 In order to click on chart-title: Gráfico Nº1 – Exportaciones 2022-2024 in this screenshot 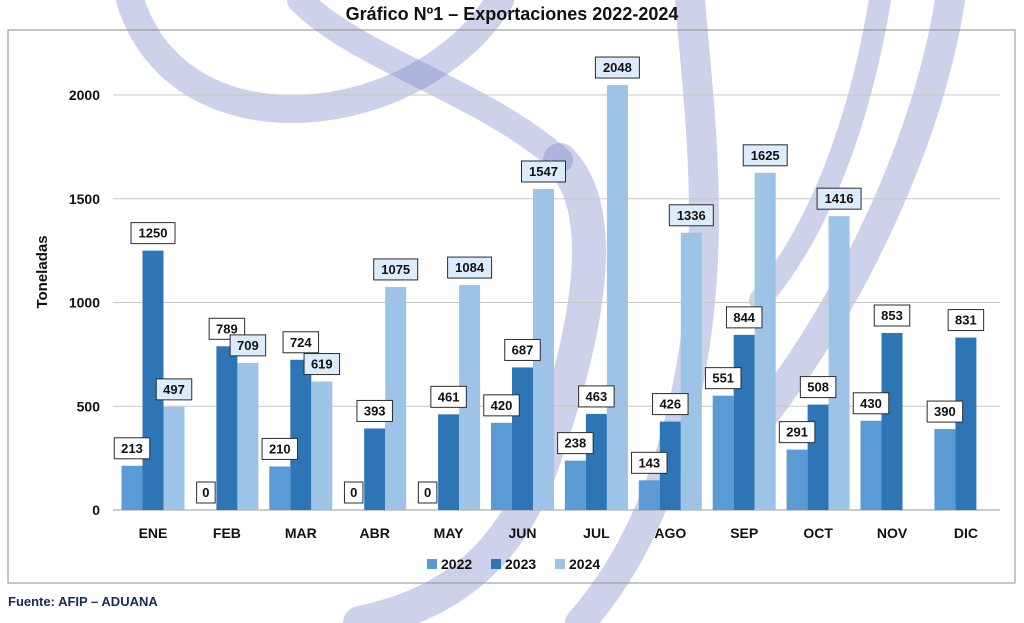, I will do `click(512, 14)`.